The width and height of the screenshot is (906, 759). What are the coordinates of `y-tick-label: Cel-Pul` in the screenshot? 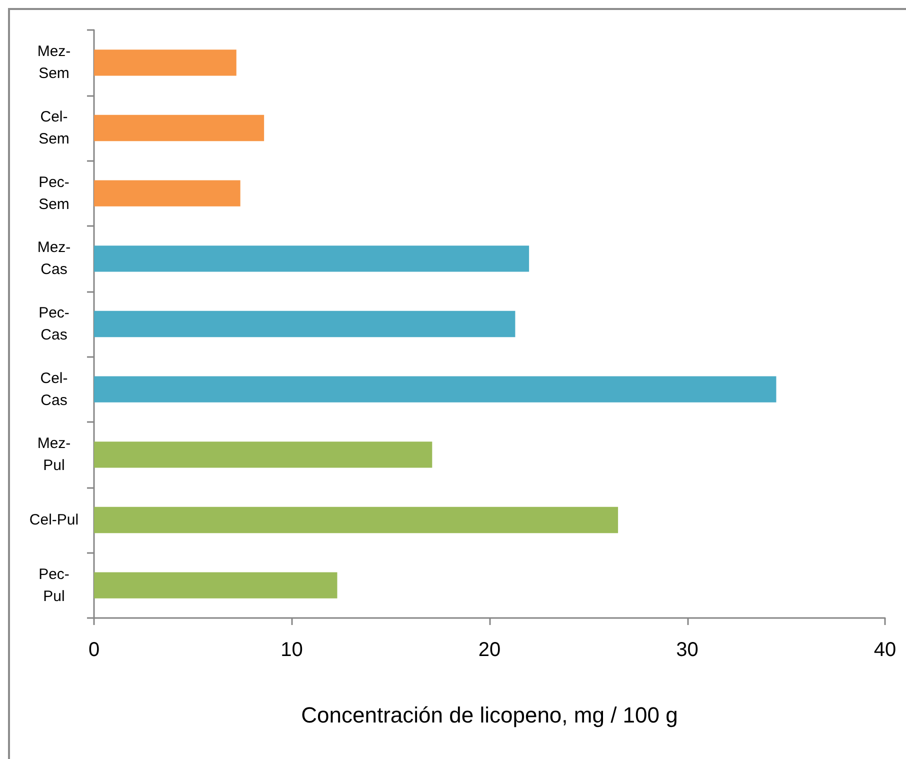 It's located at (54, 520).